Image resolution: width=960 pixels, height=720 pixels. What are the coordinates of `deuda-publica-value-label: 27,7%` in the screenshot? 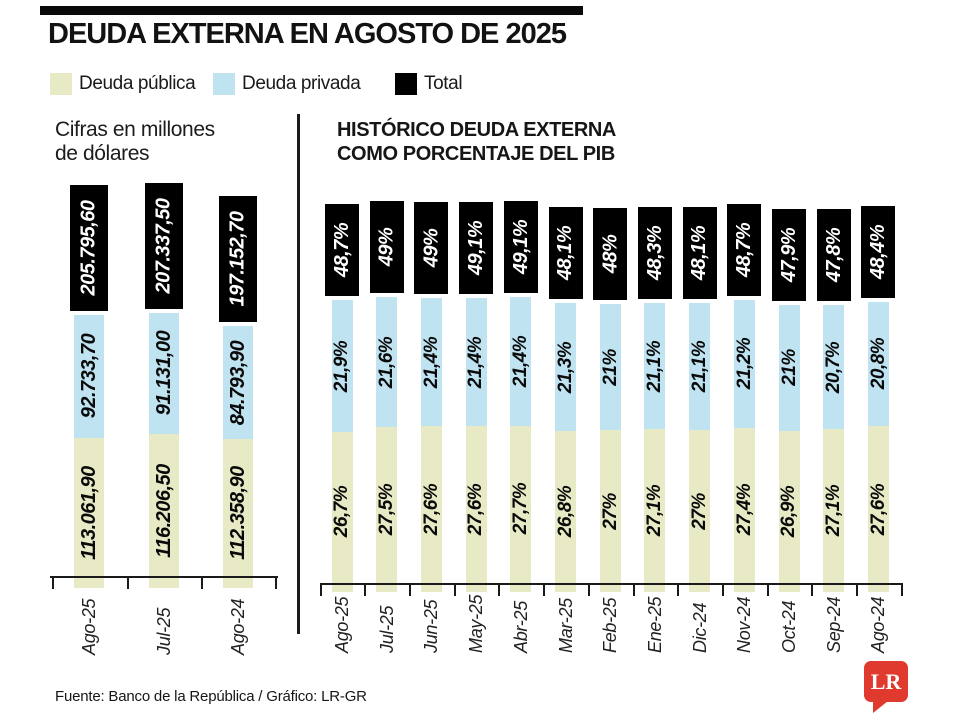 It's located at (521, 509).